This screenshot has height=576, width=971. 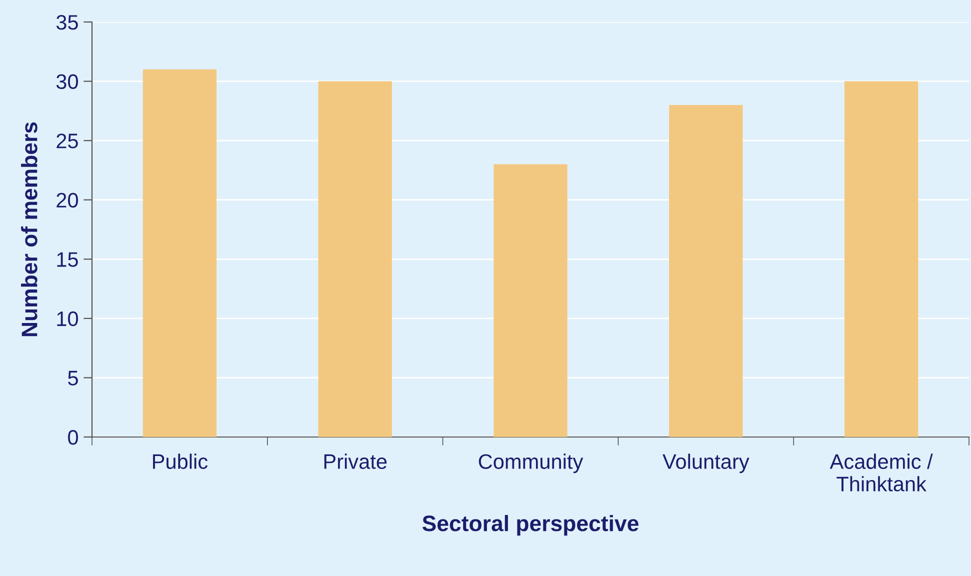 What do you see at coordinates (706, 464) in the screenshot?
I see `x-tick-label: Voluntary` at bounding box center [706, 464].